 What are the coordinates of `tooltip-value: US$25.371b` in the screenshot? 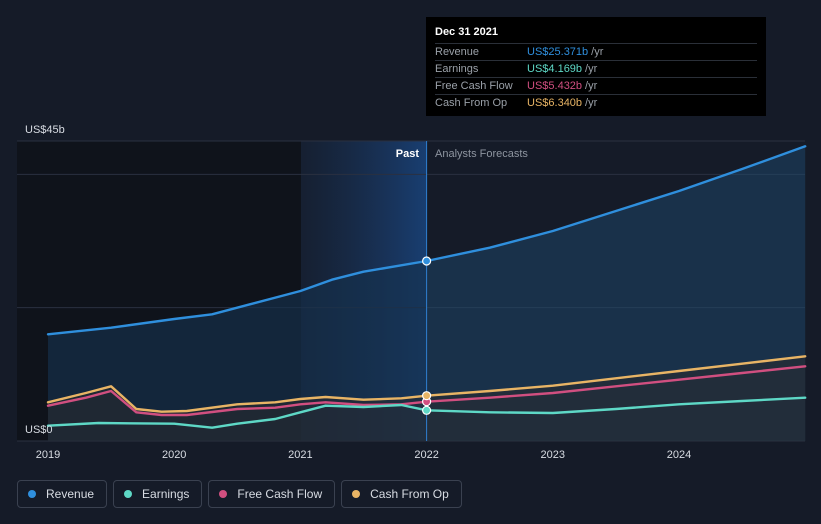 It's located at (558, 52).